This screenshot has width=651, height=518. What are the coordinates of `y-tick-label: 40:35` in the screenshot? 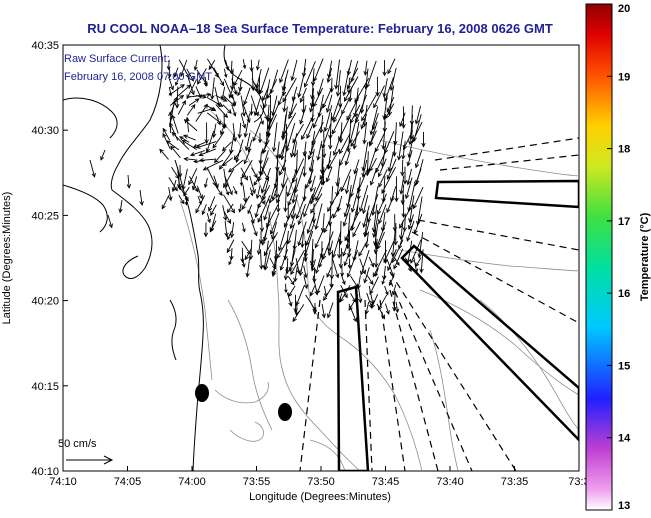 It's located at (45, 46).